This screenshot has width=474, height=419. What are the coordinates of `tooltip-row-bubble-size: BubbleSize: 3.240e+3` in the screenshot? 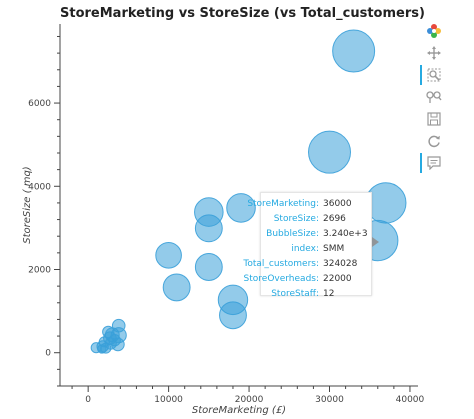 It's located at (316, 234).